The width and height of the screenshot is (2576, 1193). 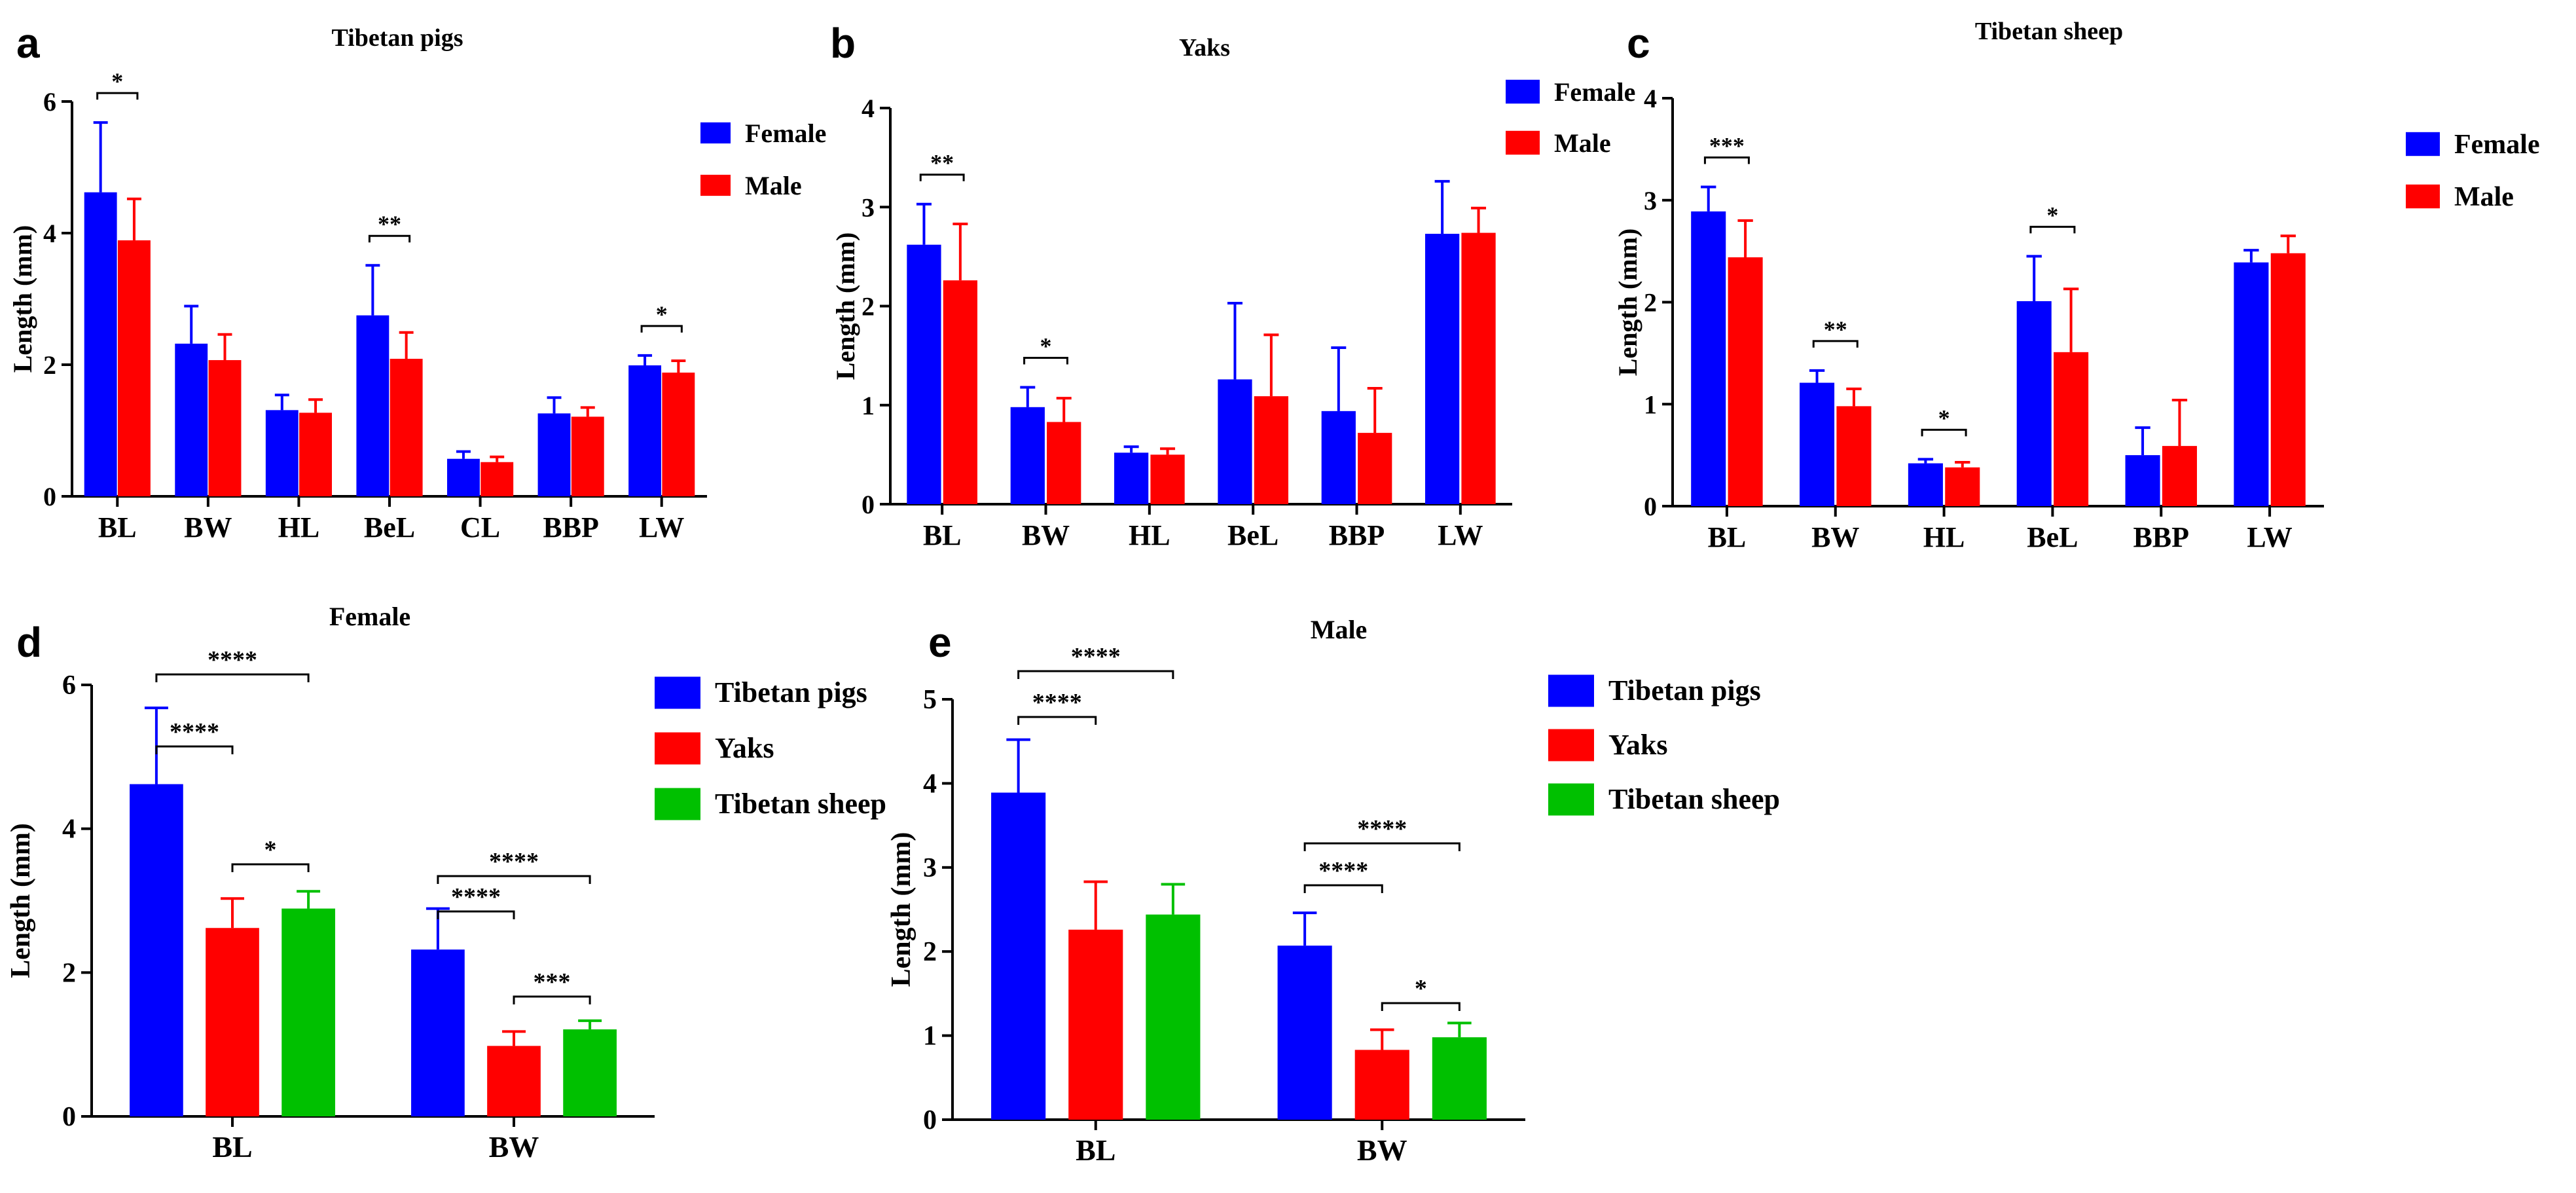 What do you see at coordinates (1582, 143) in the screenshot?
I see `legend-label: Male` at bounding box center [1582, 143].